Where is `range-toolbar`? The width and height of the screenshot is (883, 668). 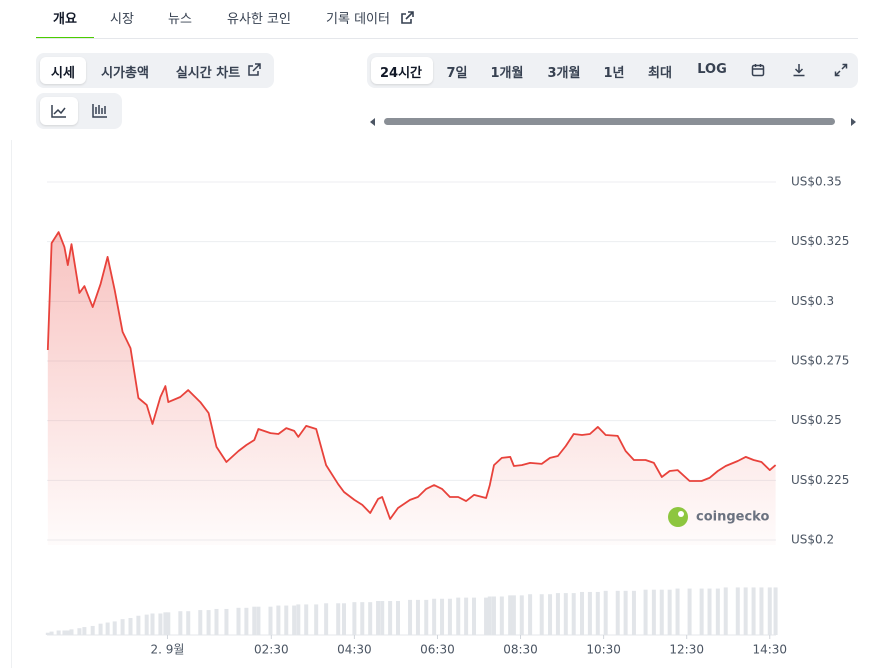
range-toolbar is located at coordinates (612, 70).